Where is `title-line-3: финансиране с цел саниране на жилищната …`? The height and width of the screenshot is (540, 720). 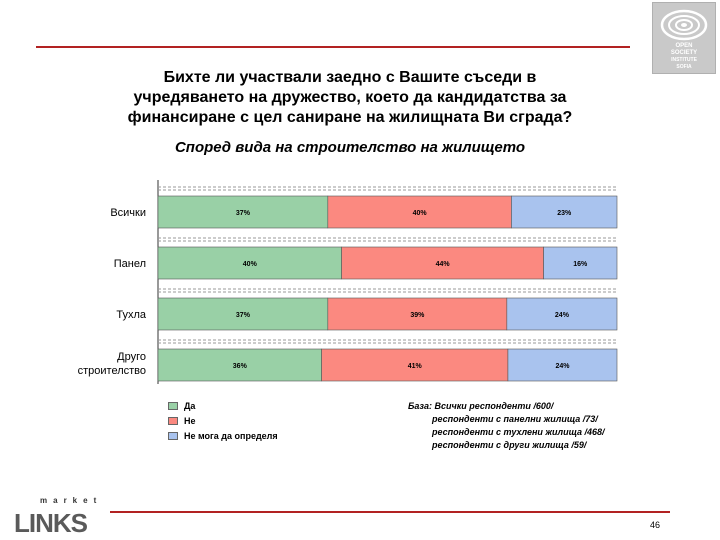
title-line-3: финансиране с цел саниране на жилищната … is located at coordinates (350, 117).